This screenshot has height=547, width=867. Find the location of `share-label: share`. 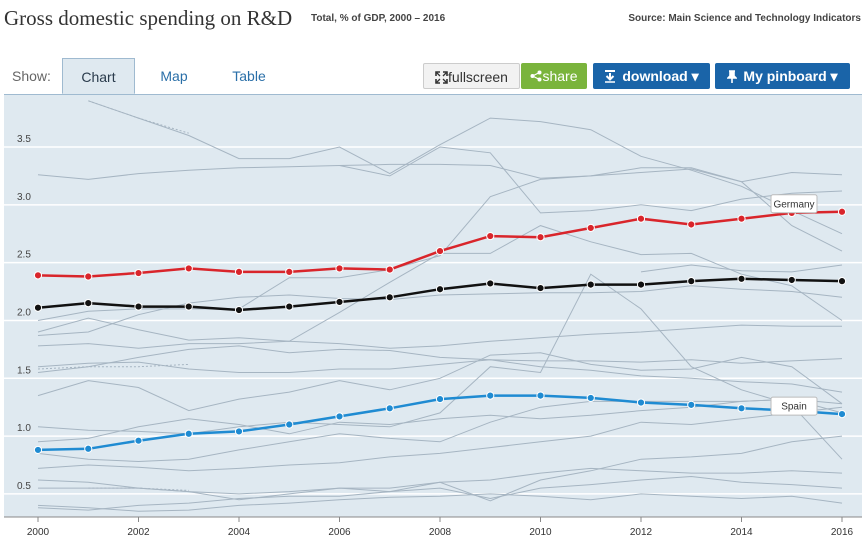

share-label: share is located at coordinates (560, 76).